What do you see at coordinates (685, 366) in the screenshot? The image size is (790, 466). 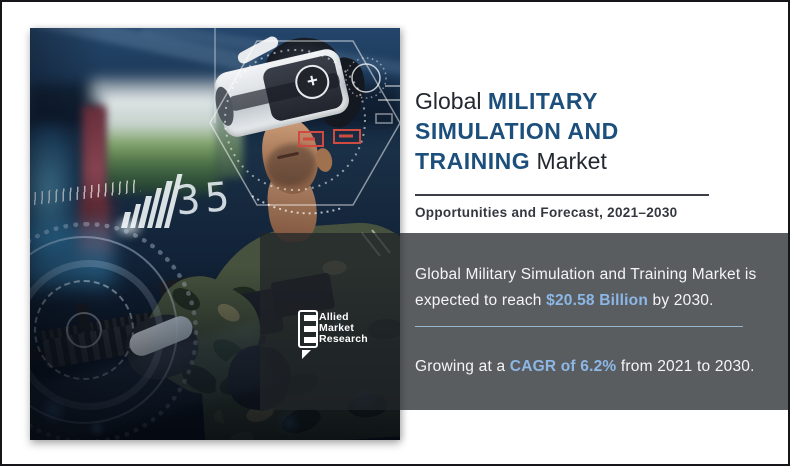 I see `stat-text: from 2021 to 2030.` at bounding box center [685, 366].